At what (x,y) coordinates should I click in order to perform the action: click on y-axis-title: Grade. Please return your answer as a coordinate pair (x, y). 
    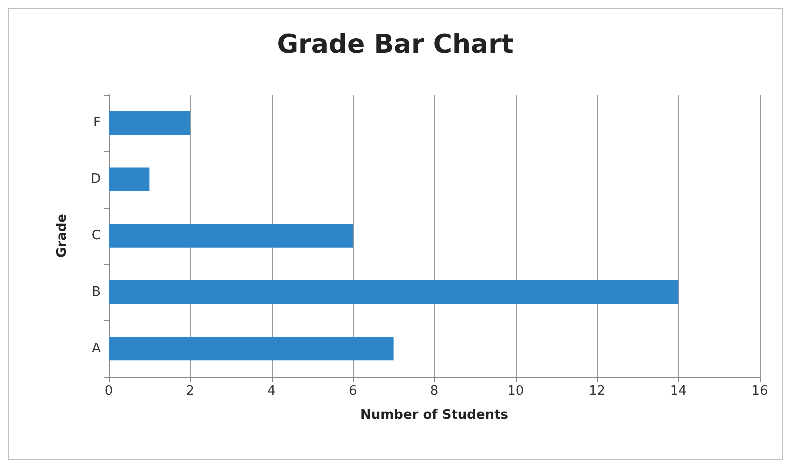
    Looking at the image, I should click on (62, 236).